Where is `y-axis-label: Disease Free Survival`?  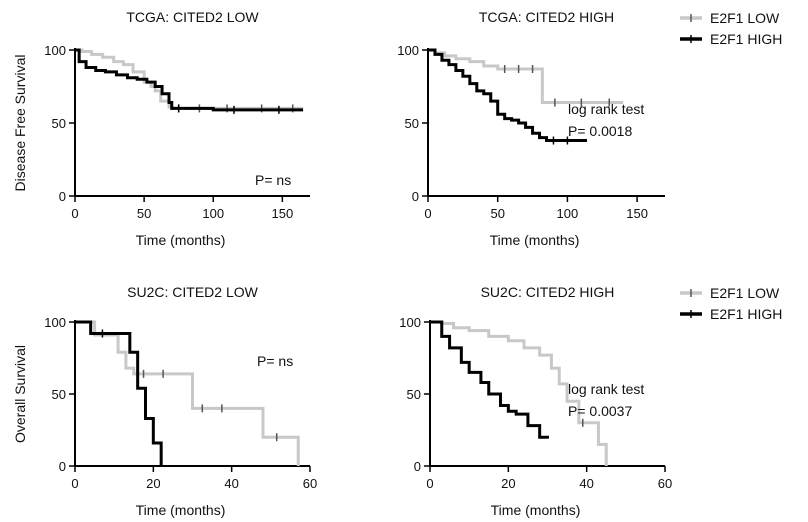 y-axis-label: Disease Free Survival is located at coordinates (20, 123).